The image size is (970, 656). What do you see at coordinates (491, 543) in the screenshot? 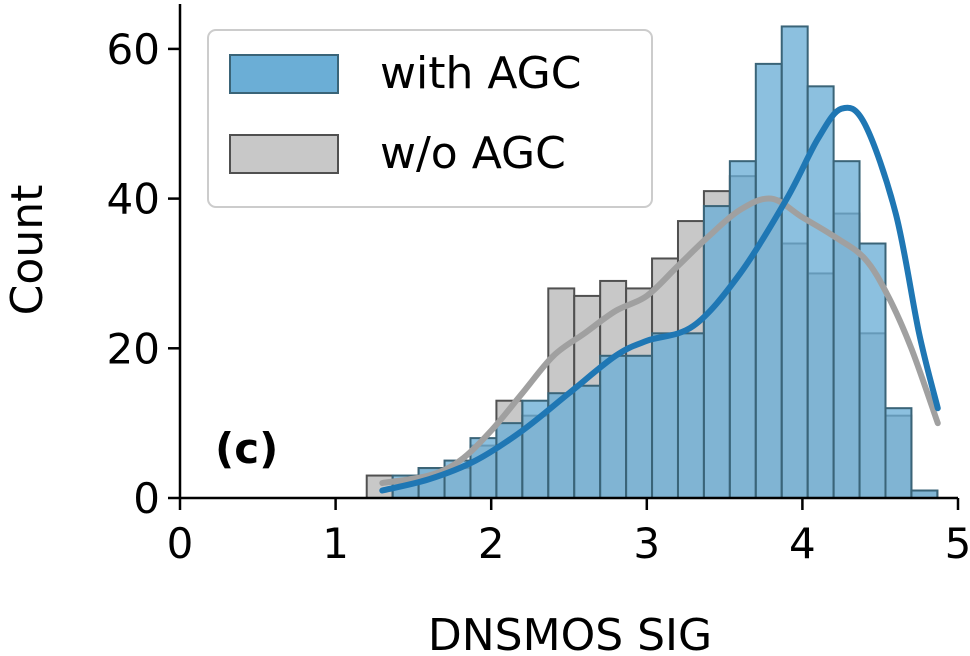
I see `x-tick-label-2: 2` at bounding box center [491, 543].